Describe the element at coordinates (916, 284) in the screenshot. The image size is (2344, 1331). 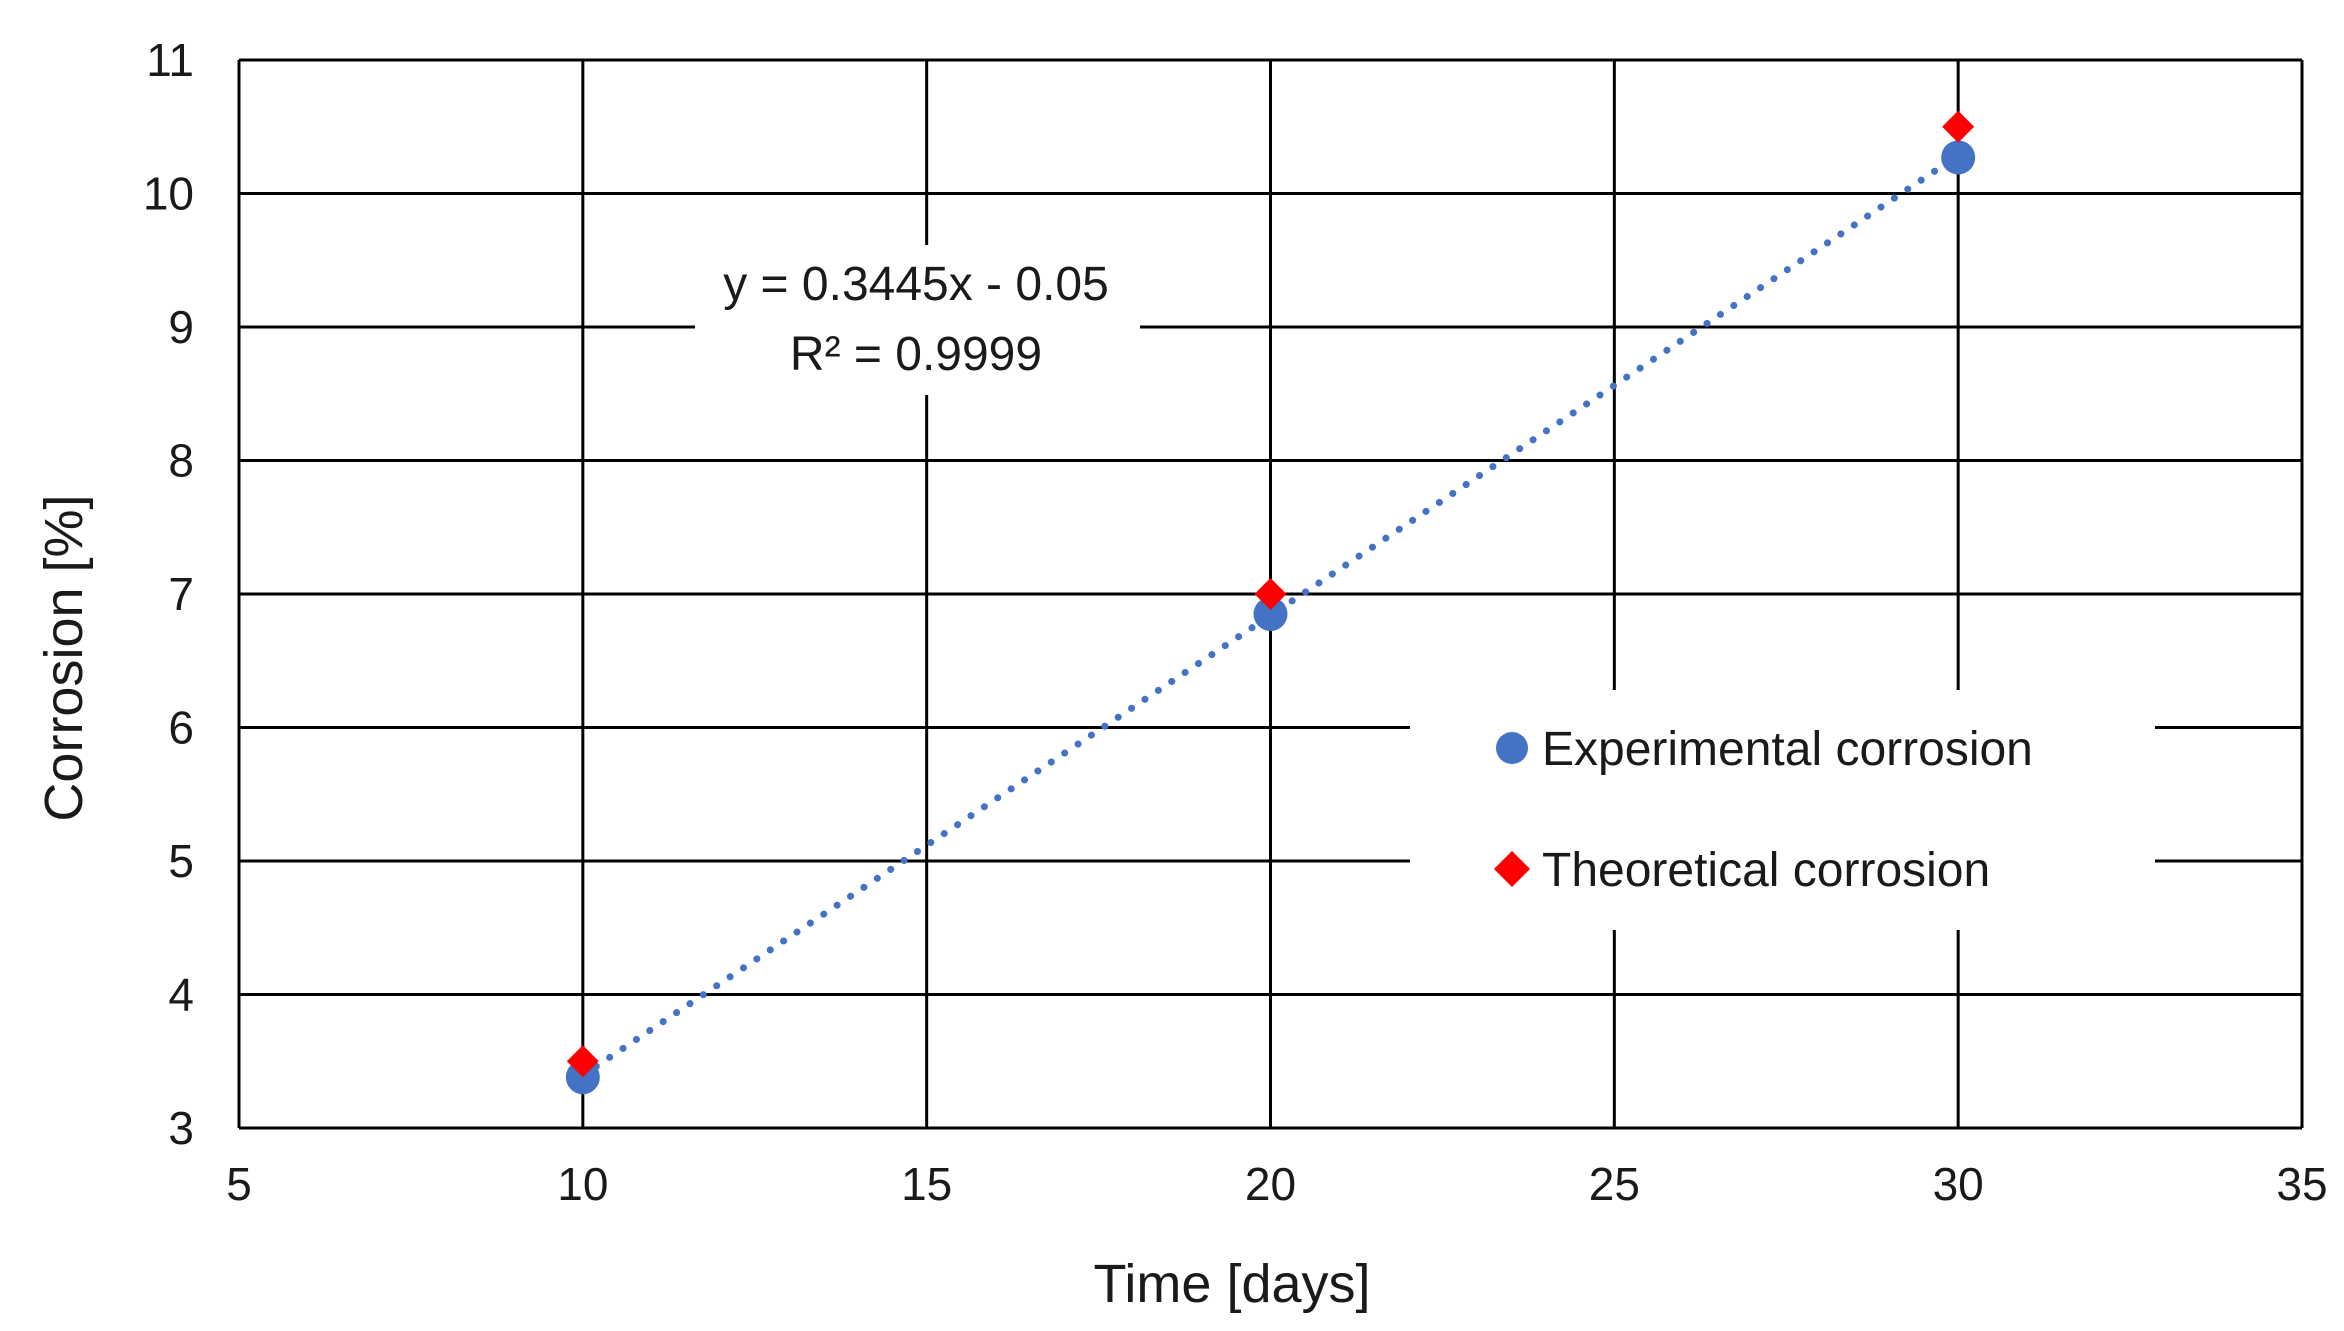
I see `trendline-equation: y = 0.3445x - 0.05` at that location.